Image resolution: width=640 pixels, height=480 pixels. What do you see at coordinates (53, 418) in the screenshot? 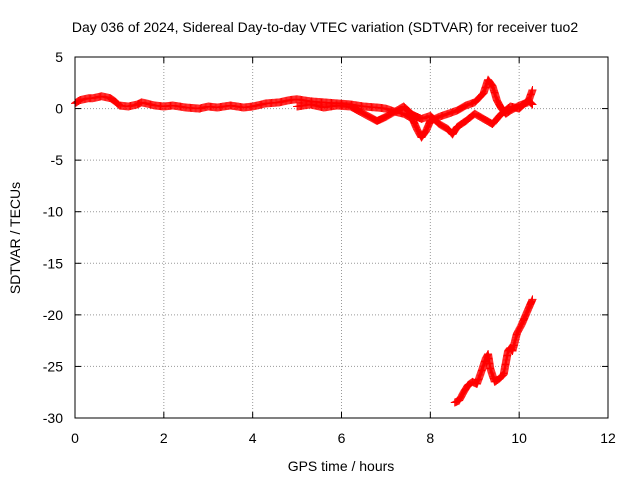
I see `y-tick-label: -30` at bounding box center [53, 418].